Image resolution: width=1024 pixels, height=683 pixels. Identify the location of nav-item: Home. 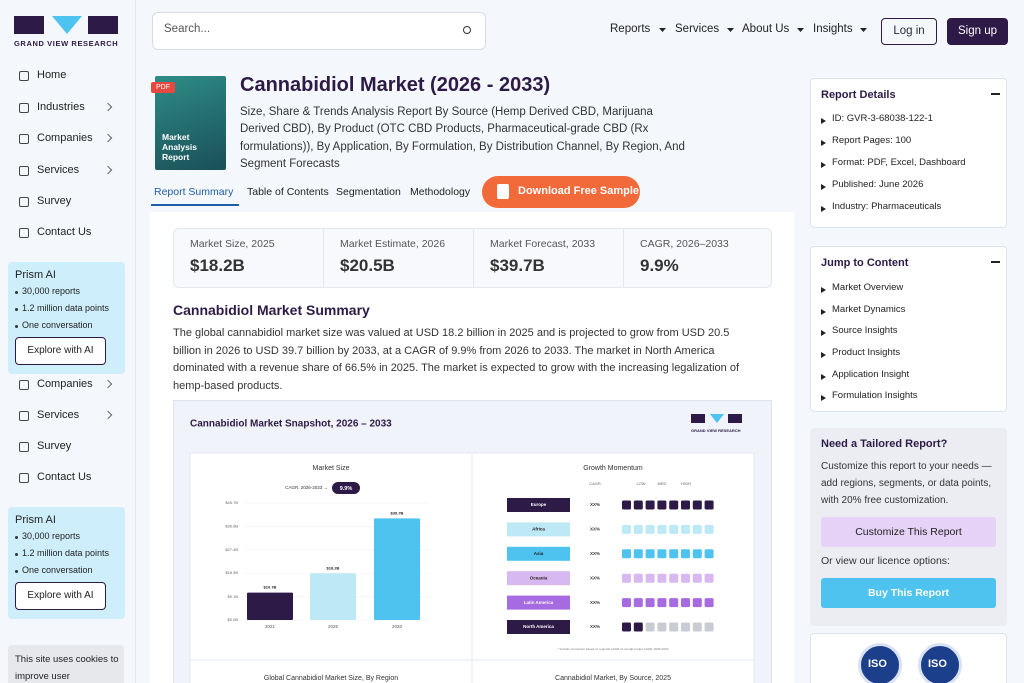
(52, 75).